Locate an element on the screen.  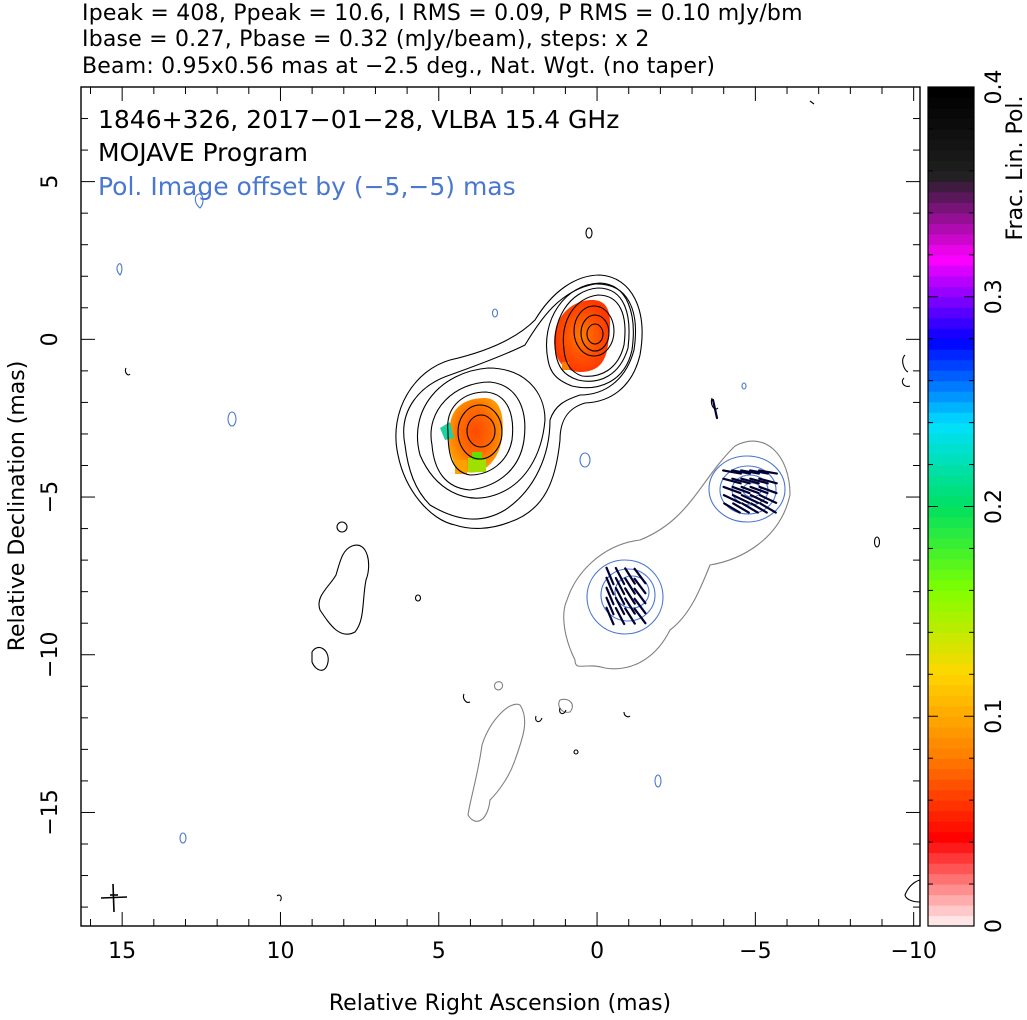
colorbar-ticks is located at coordinates (951, 506).